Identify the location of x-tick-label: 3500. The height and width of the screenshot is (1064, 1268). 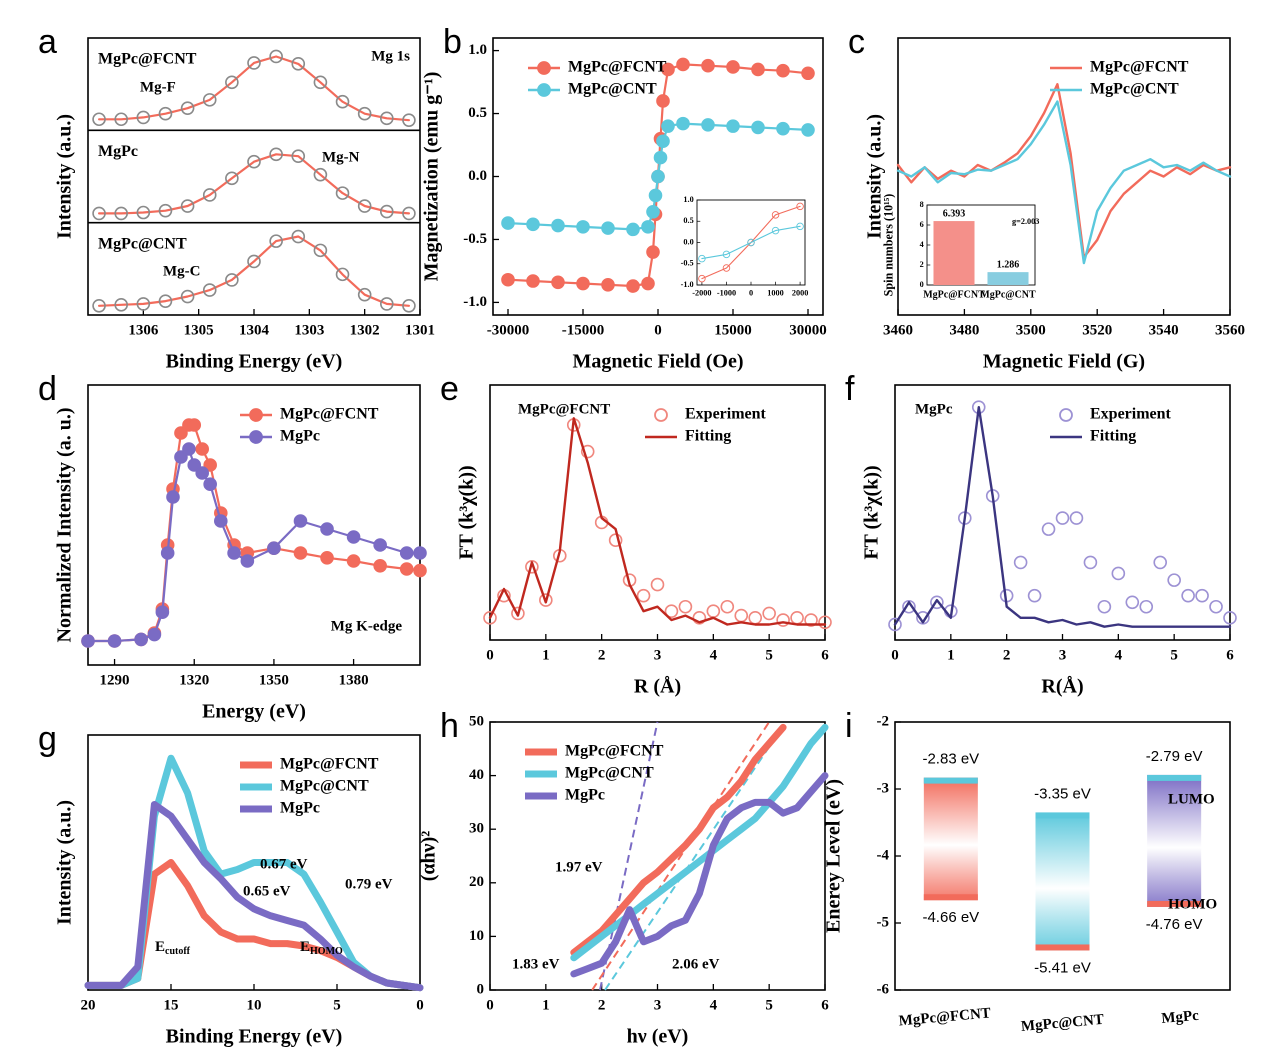
(1031, 330).